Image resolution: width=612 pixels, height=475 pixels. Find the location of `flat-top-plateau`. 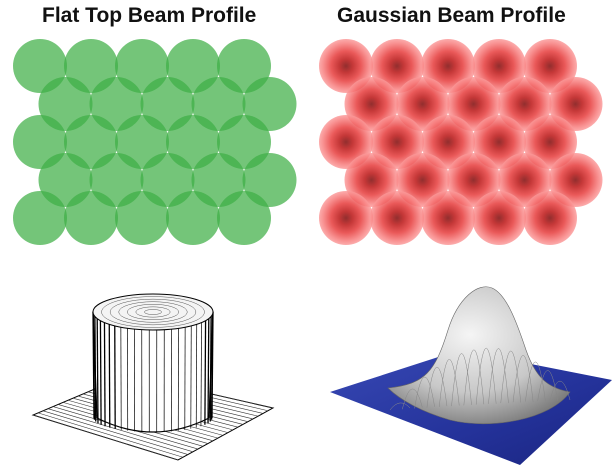

flat-top-plateau is located at coordinates (153, 312).